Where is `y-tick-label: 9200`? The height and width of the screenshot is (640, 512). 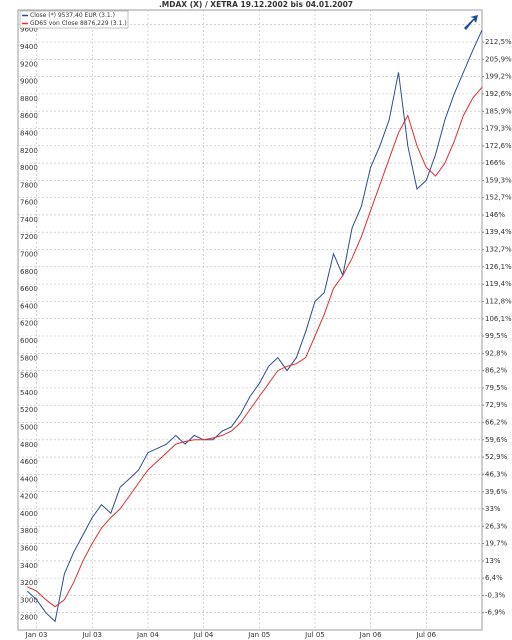
y-tick-label: 9200 is located at coordinates (29, 64).